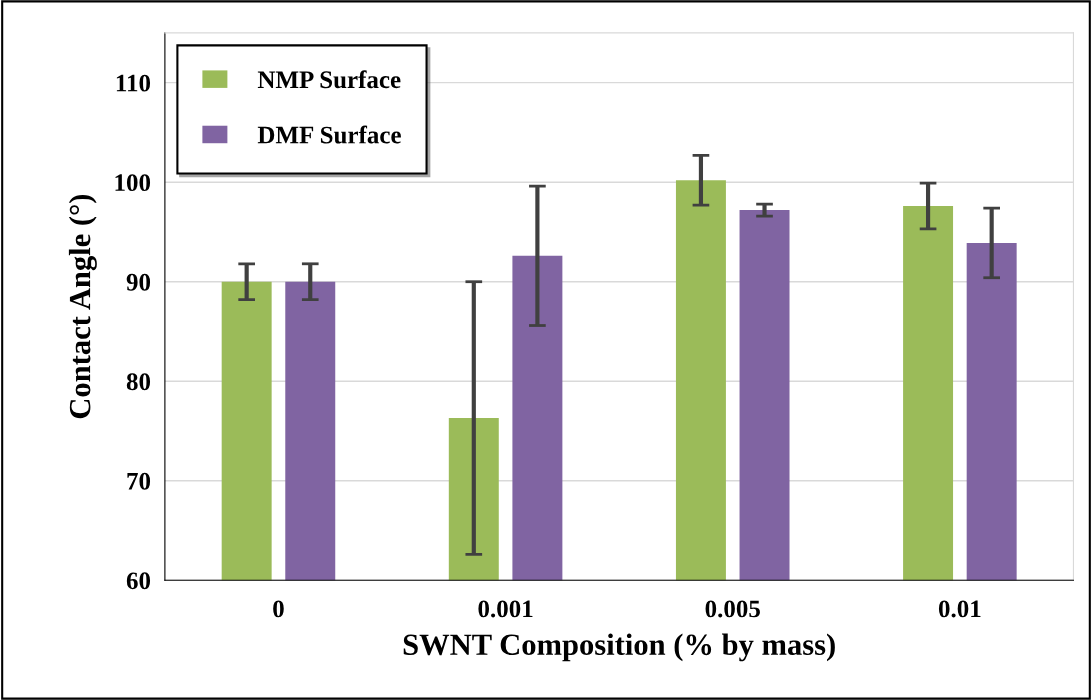 The height and width of the screenshot is (700, 1092). I want to click on x-axis-title: SWNT Composition (% by mass), so click(619, 647).